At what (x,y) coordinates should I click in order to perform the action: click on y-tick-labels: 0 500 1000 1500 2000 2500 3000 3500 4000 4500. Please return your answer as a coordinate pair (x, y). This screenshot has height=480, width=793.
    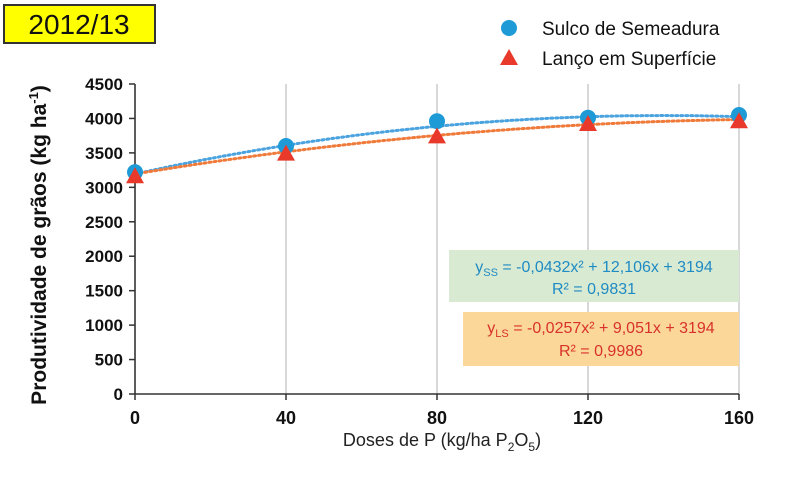
    Looking at the image, I should click on (104, 239).